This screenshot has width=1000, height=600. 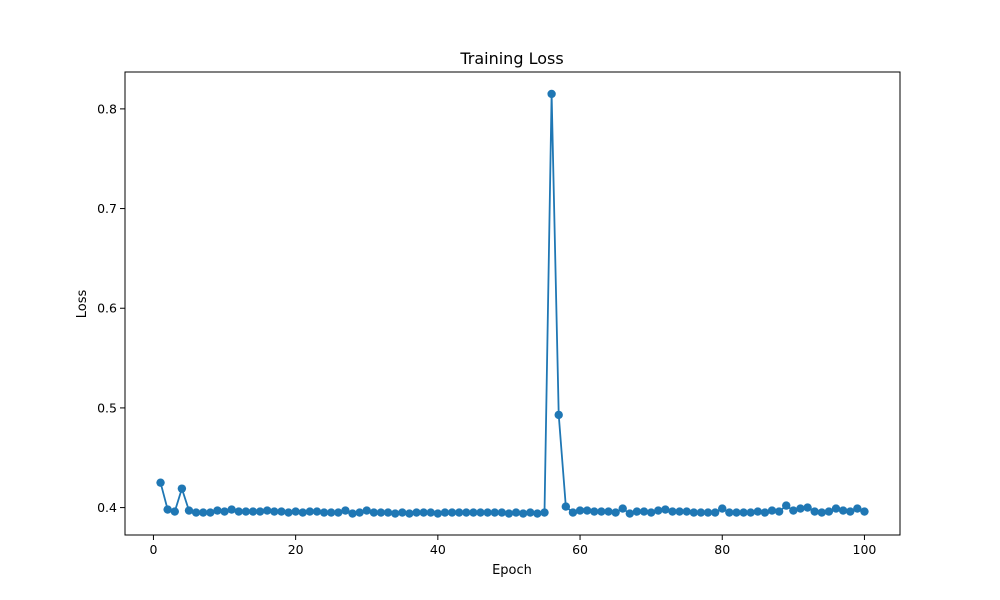 I want to click on y-tick-label: 0.7, so click(x=107, y=208).